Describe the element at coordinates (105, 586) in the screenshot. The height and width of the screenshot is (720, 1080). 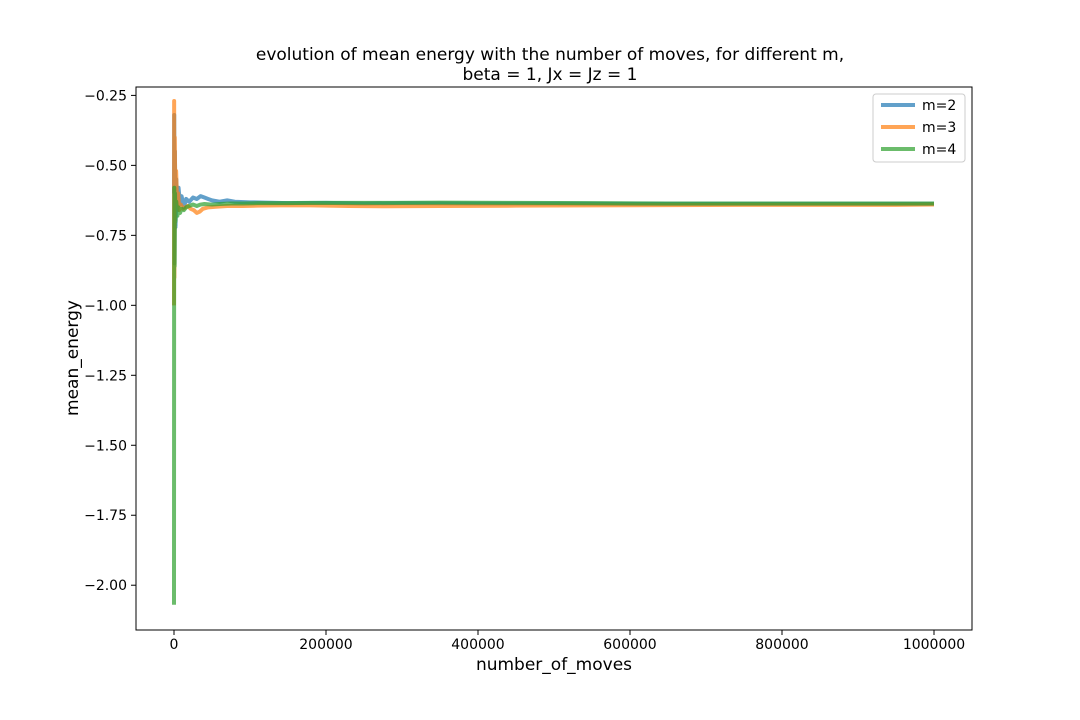
I see `y-tick-label: −2.00` at that location.